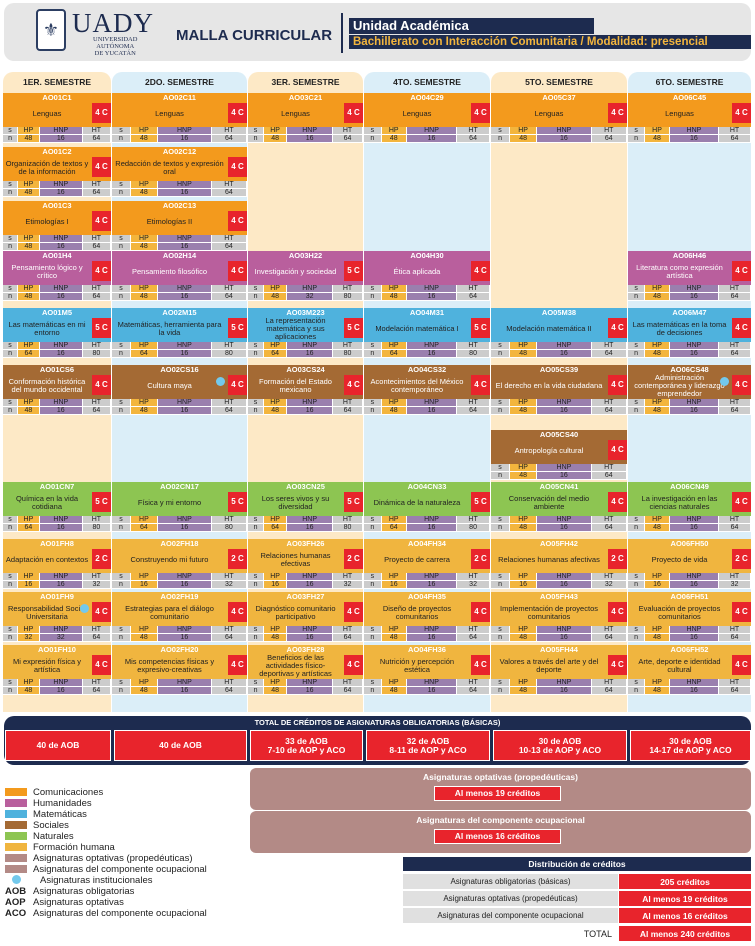 Image resolution: width=755 pixels, height=946 pixels. What do you see at coordinates (417, 328) in the screenshot?
I see `course-name: Modelación matemática I` at bounding box center [417, 328].